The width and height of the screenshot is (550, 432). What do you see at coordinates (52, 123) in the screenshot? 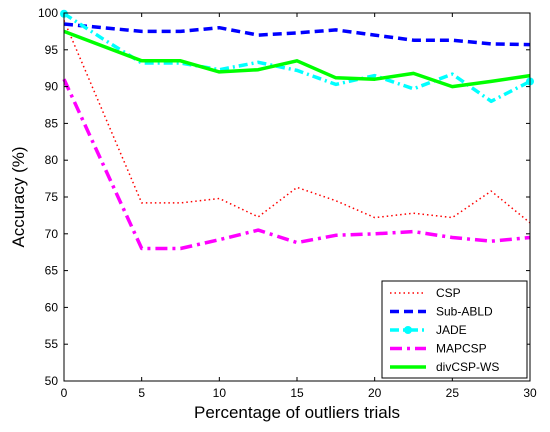
I see `y-tick-label: 85` at bounding box center [52, 123].